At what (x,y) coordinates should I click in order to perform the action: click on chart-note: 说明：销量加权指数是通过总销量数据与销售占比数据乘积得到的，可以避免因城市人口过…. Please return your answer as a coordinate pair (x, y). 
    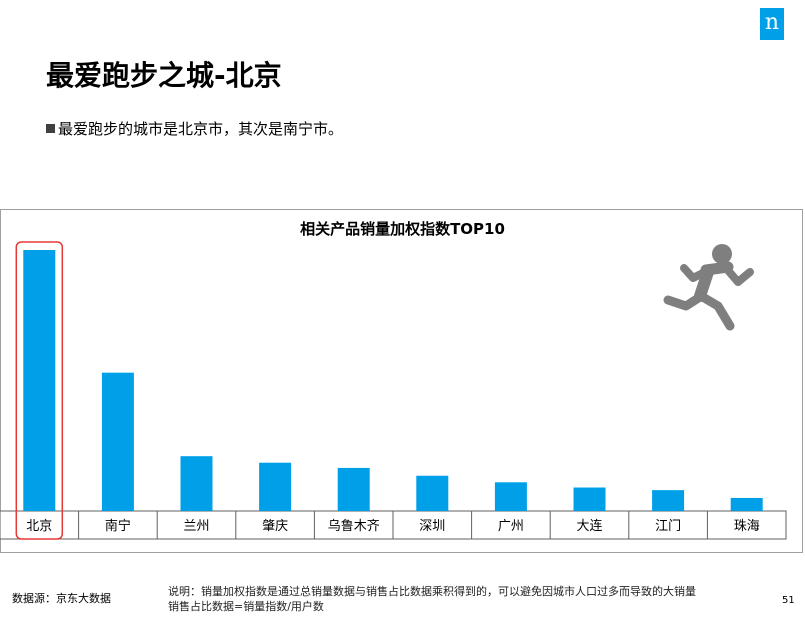
    Looking at the image, I should click on (432, 599).